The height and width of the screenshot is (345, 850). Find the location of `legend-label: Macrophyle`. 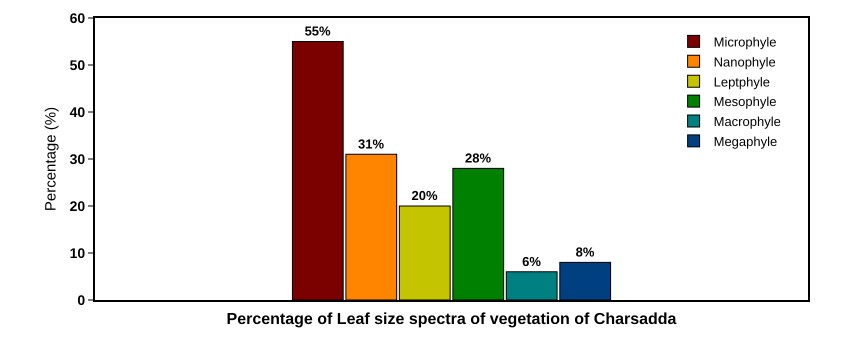

legend-label: Macrophyle is located at coordinates (747, 122).